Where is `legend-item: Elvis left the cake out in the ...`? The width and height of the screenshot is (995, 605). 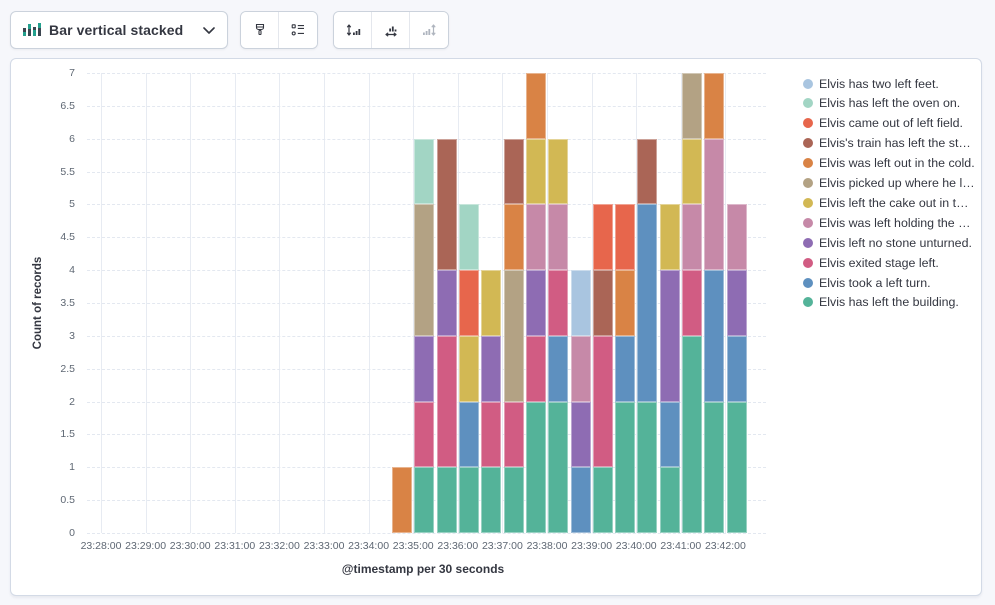
legend-item: Elvis left the cake out in the ... is located at coordinates (883, 202).